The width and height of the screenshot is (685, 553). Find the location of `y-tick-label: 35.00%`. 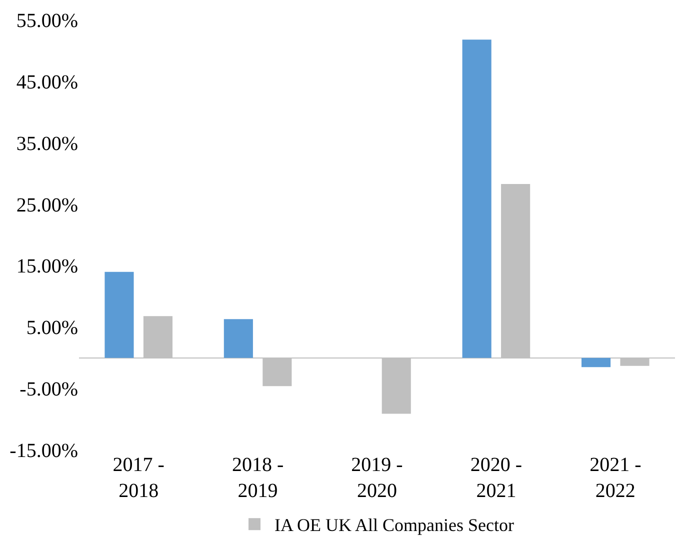

y-tick-label: 35.00% is located at coordinates (47, 143).